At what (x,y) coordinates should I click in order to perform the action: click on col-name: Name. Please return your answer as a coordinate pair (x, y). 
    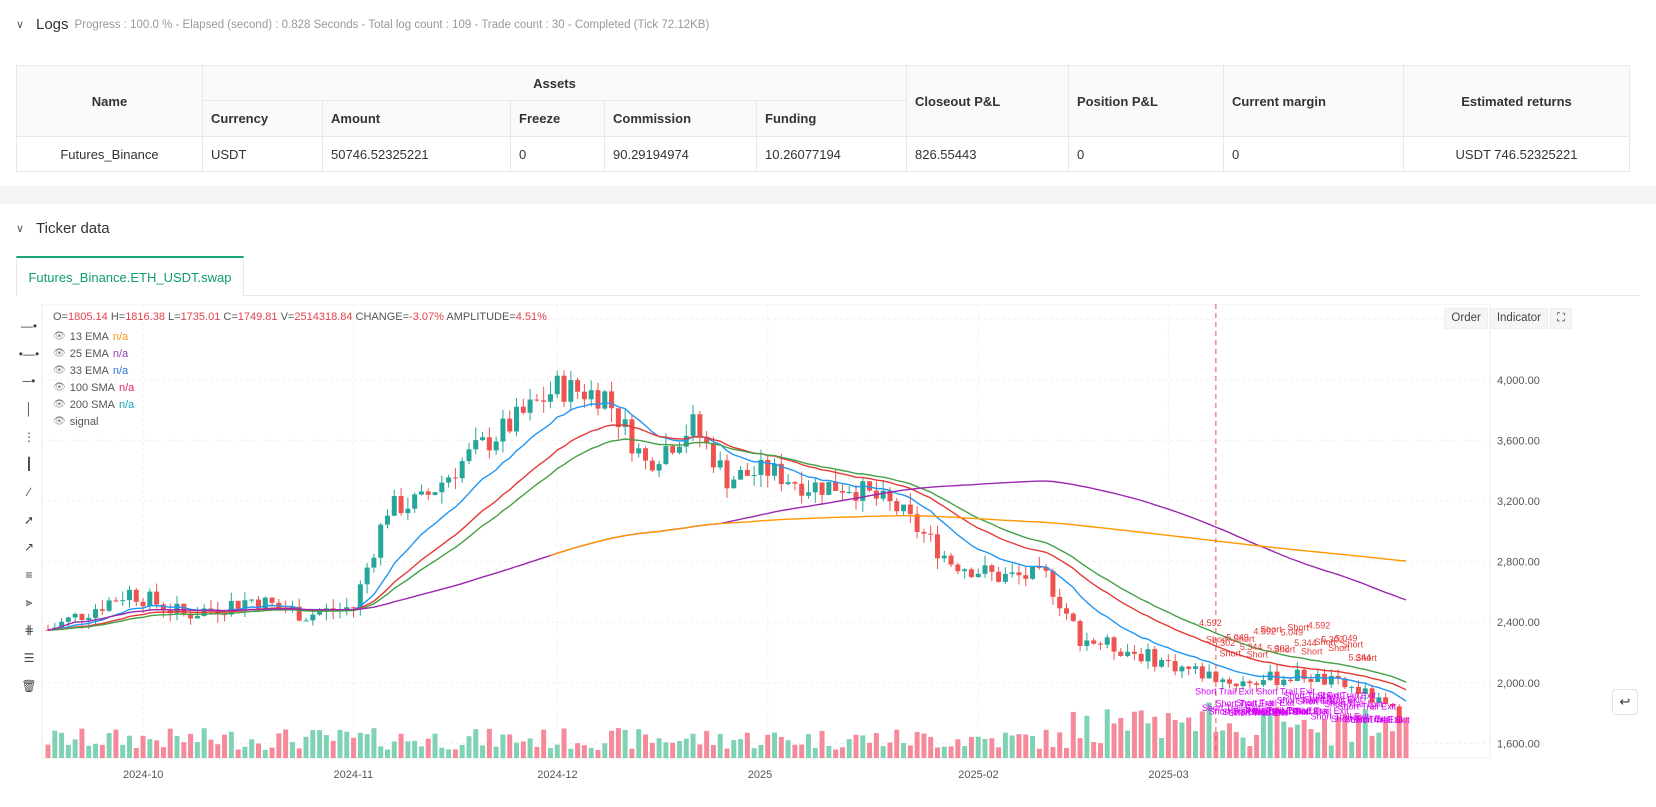
    Looking at the image, I should click on (109, 101).